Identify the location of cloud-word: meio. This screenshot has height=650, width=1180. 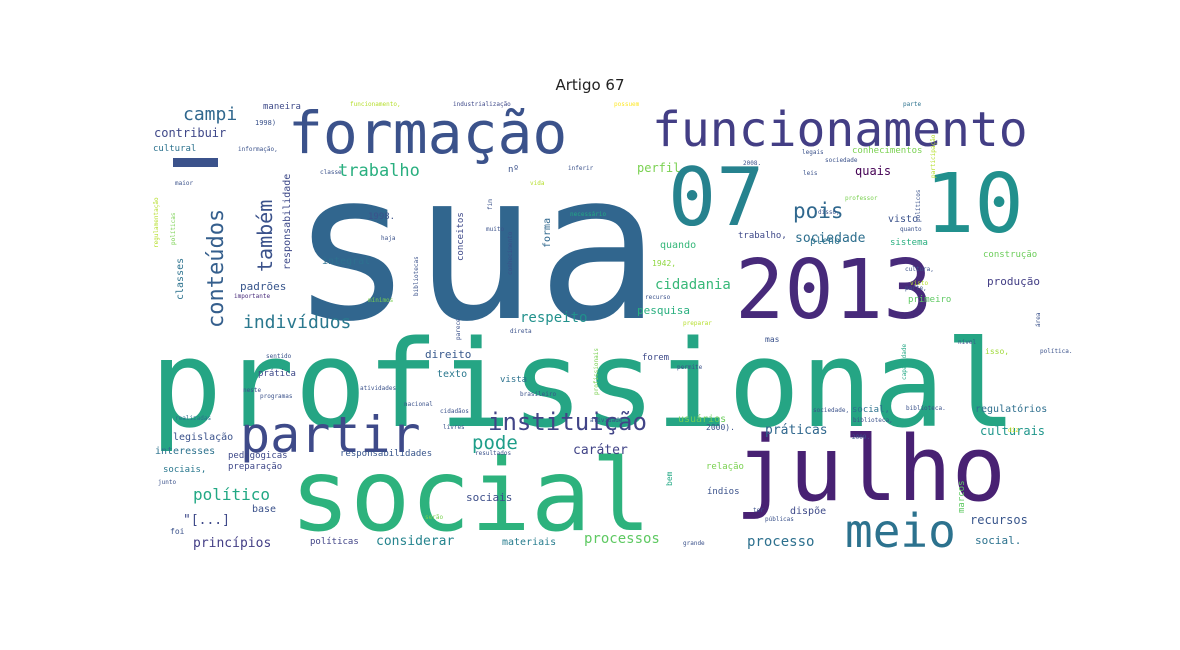
(900, 531).